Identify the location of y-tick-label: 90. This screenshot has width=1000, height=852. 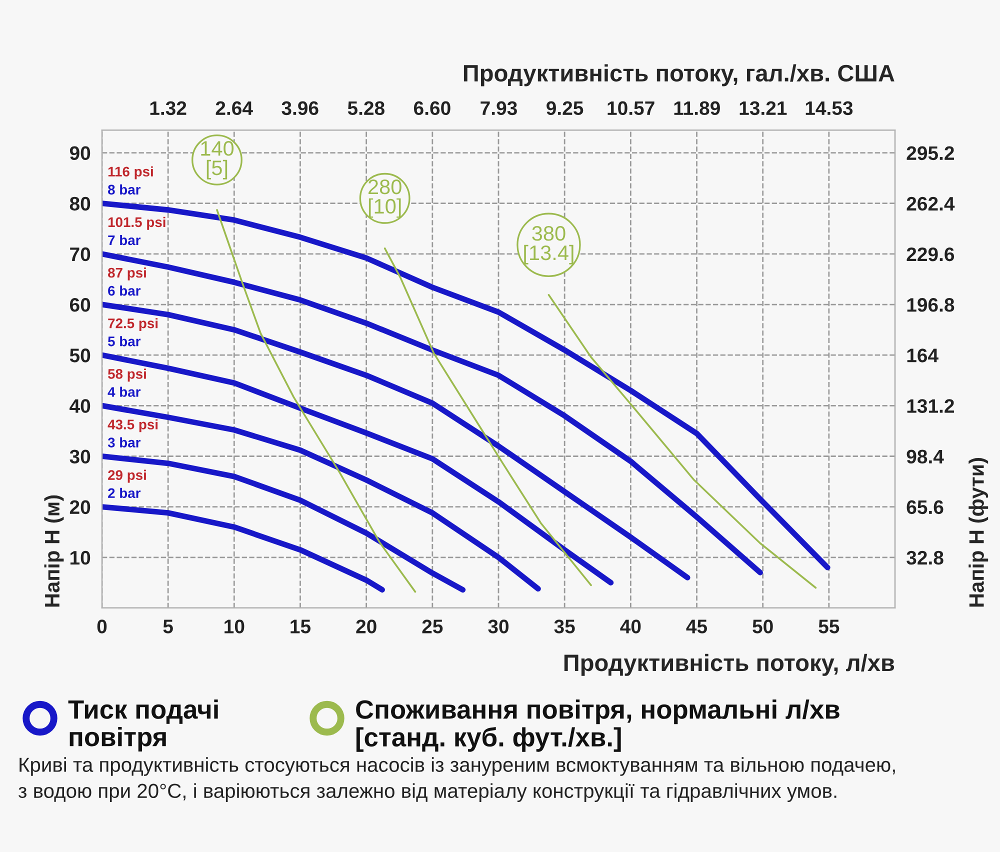
(80, 153).